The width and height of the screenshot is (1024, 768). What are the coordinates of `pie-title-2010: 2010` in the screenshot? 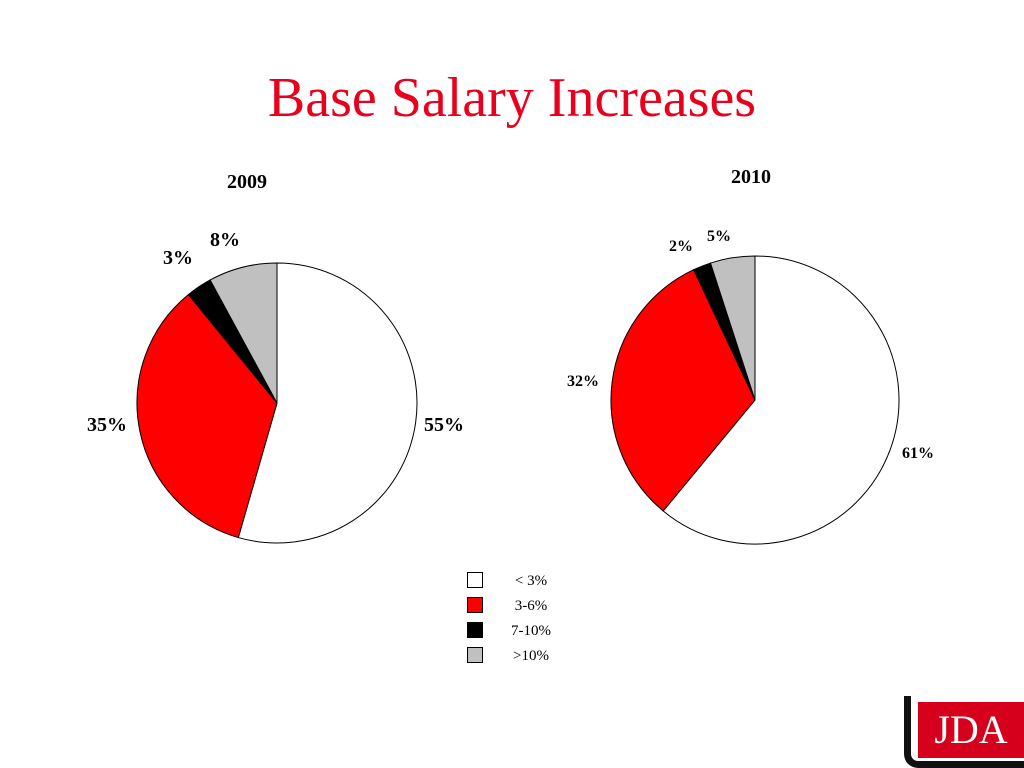 It's located at (751, 177).